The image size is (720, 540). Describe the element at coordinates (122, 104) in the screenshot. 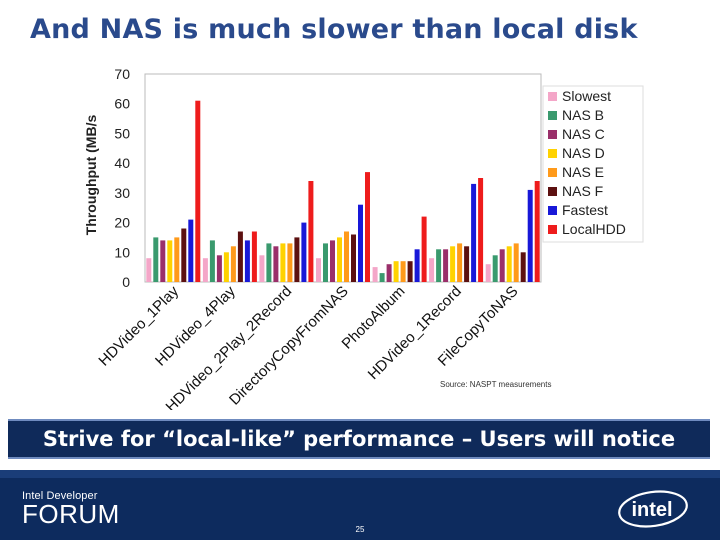

I see `y-tick-label: 60` at that location.